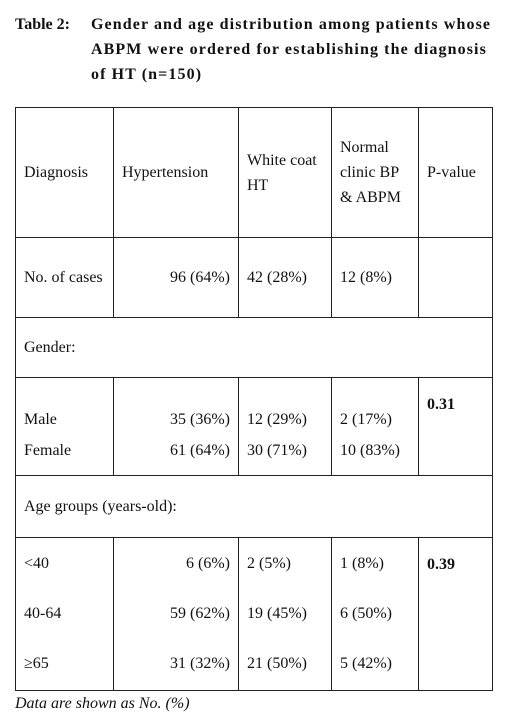  I want to click on row: No. of cases 96 (64%) 42 (28%) 12 (8%), so click(254, 277).